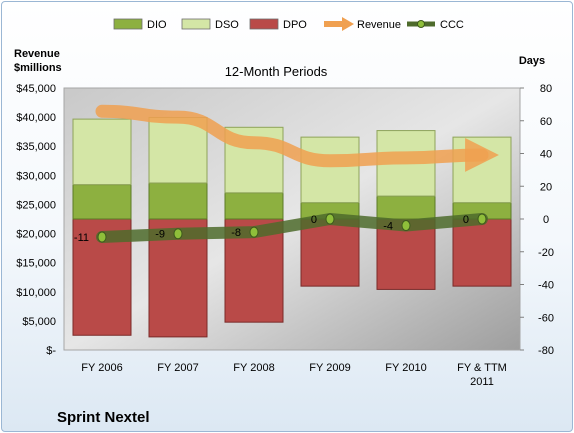 The image size is (574, 433). I want to click on legend-swatch-dio, so click(128, 24).